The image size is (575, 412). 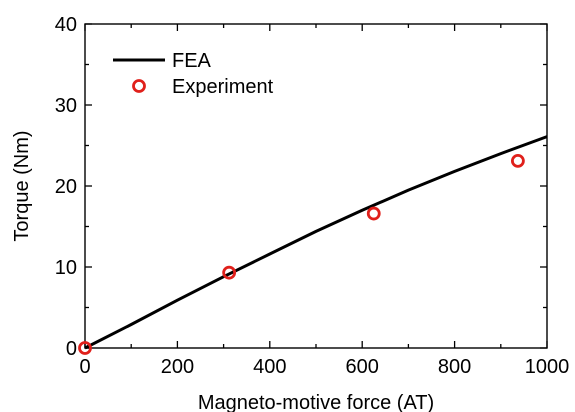 What do you see at coordinates (71, 349) in the screenshot?
I see `y-tick-label: 0` at bounding box center [71, 349].